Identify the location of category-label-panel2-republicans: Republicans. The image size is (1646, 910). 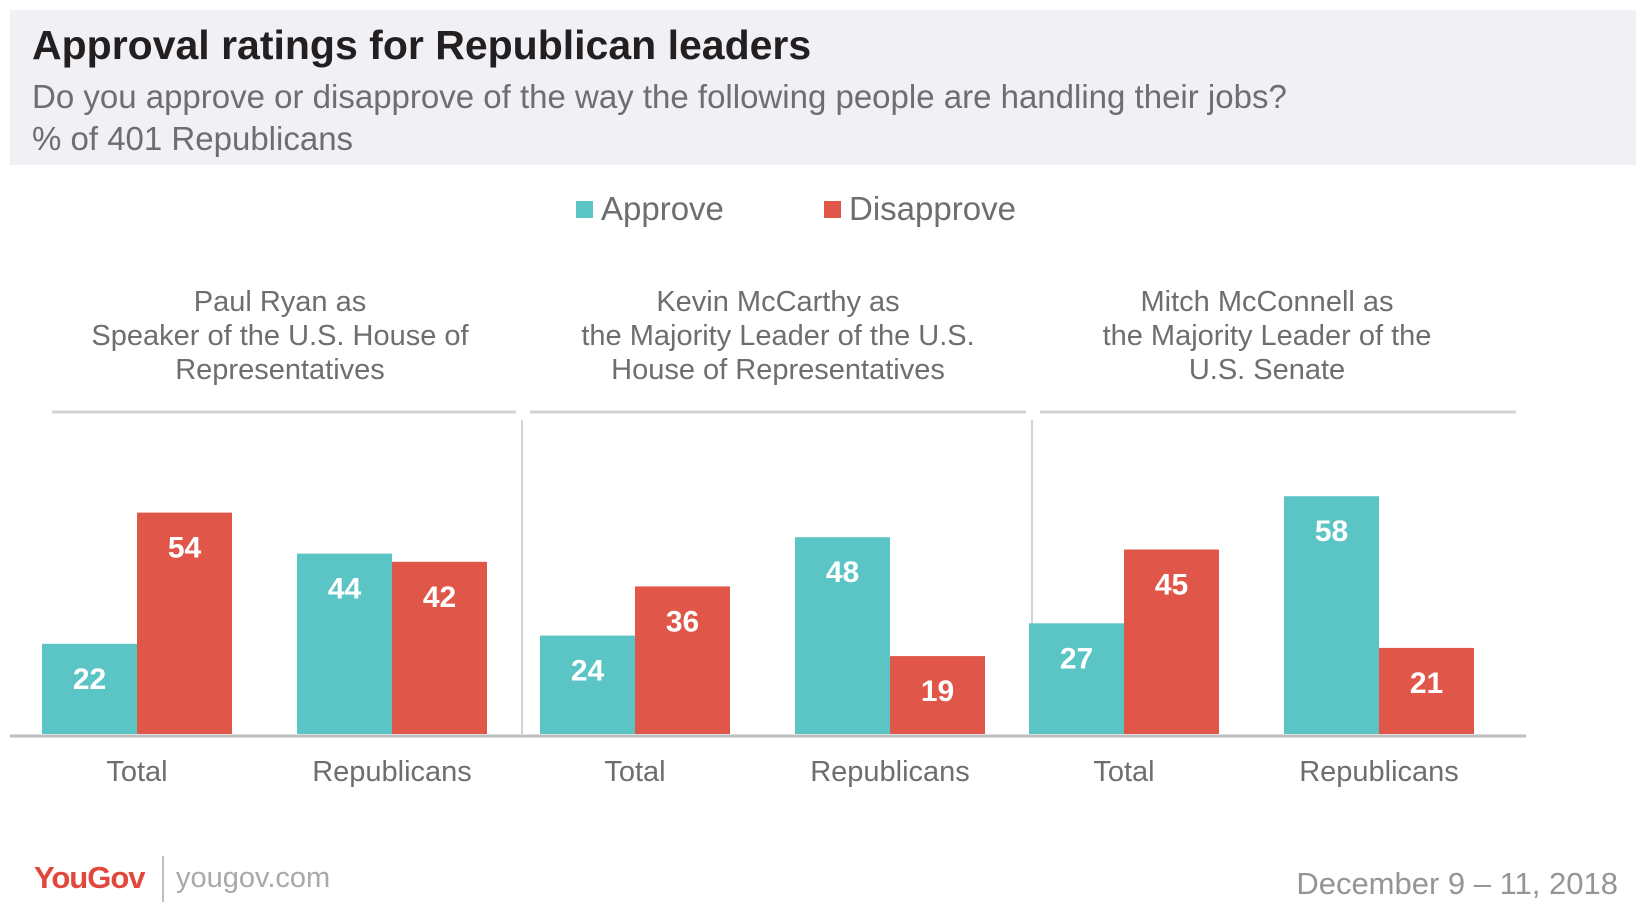
(890, 772).